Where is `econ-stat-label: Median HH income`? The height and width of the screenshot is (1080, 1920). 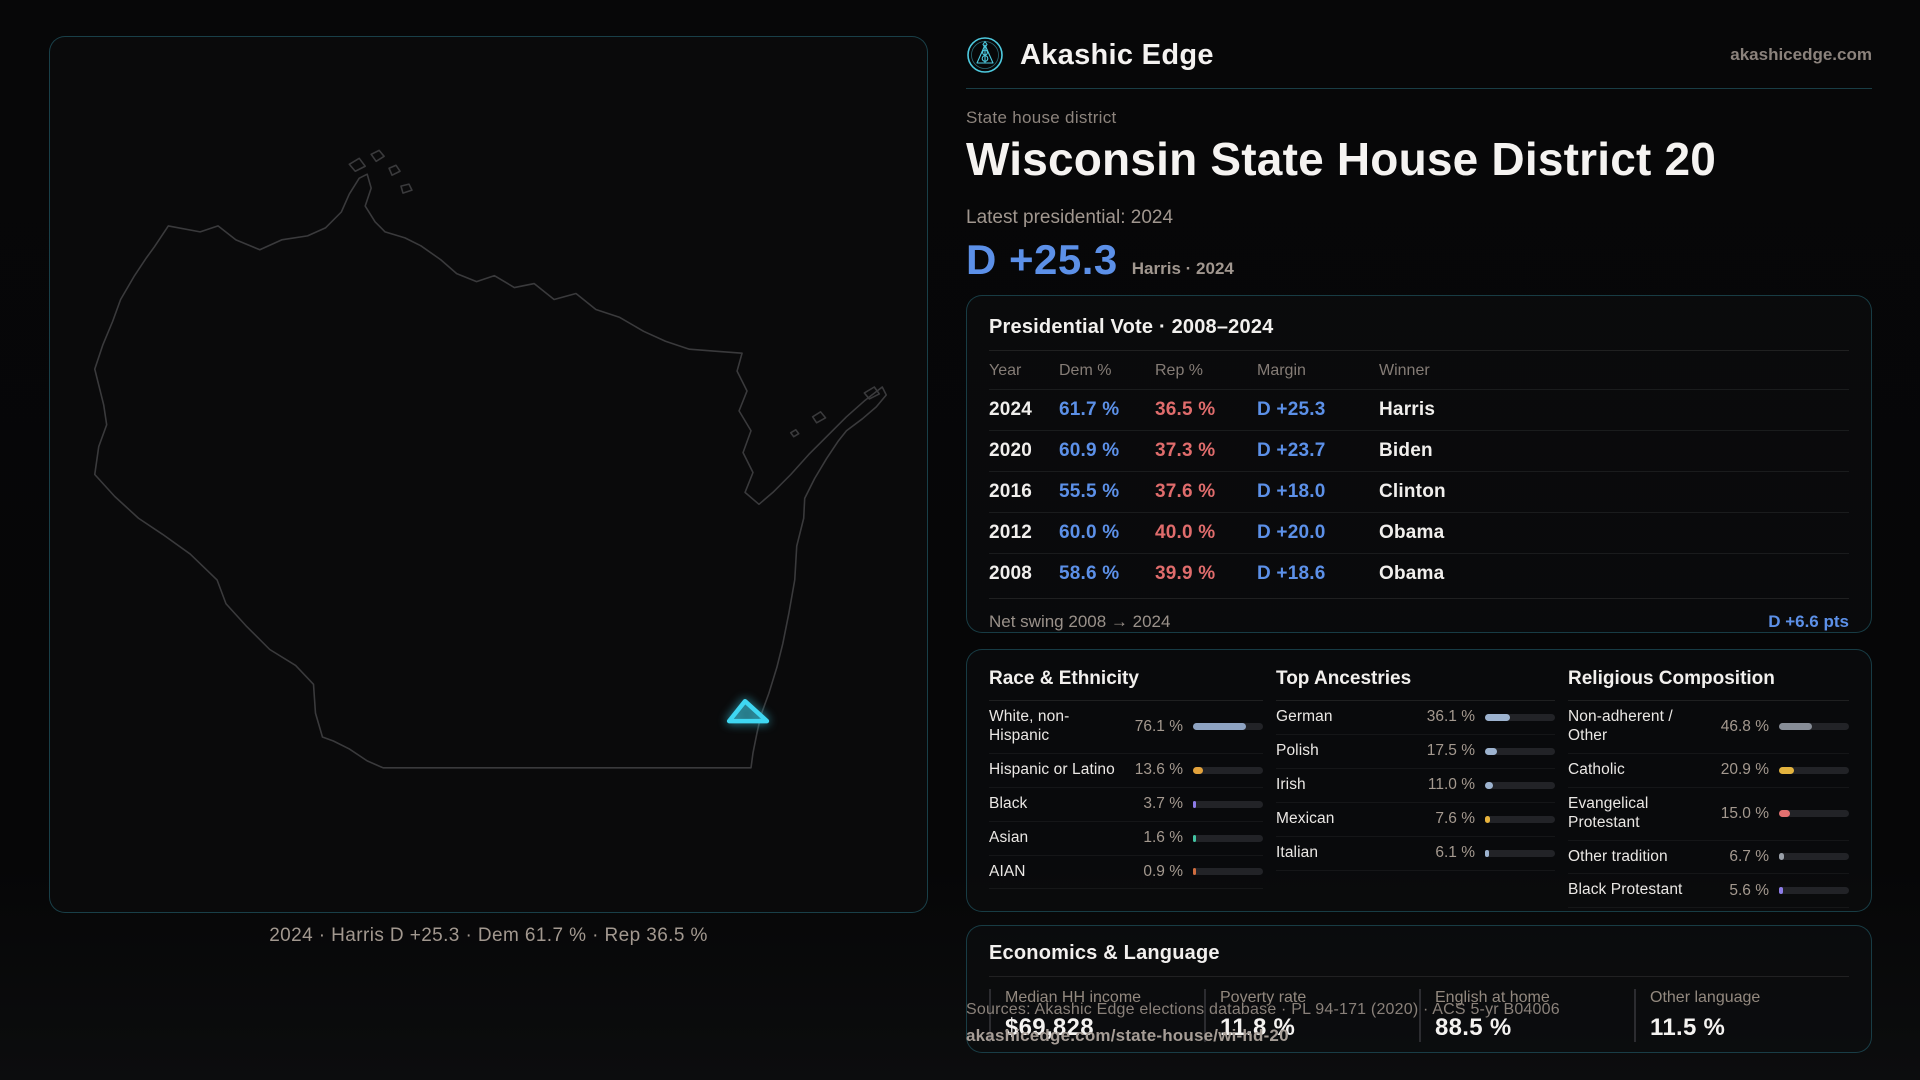 econ-stat-label: Median HH income is located at coordinates (1073, 997).